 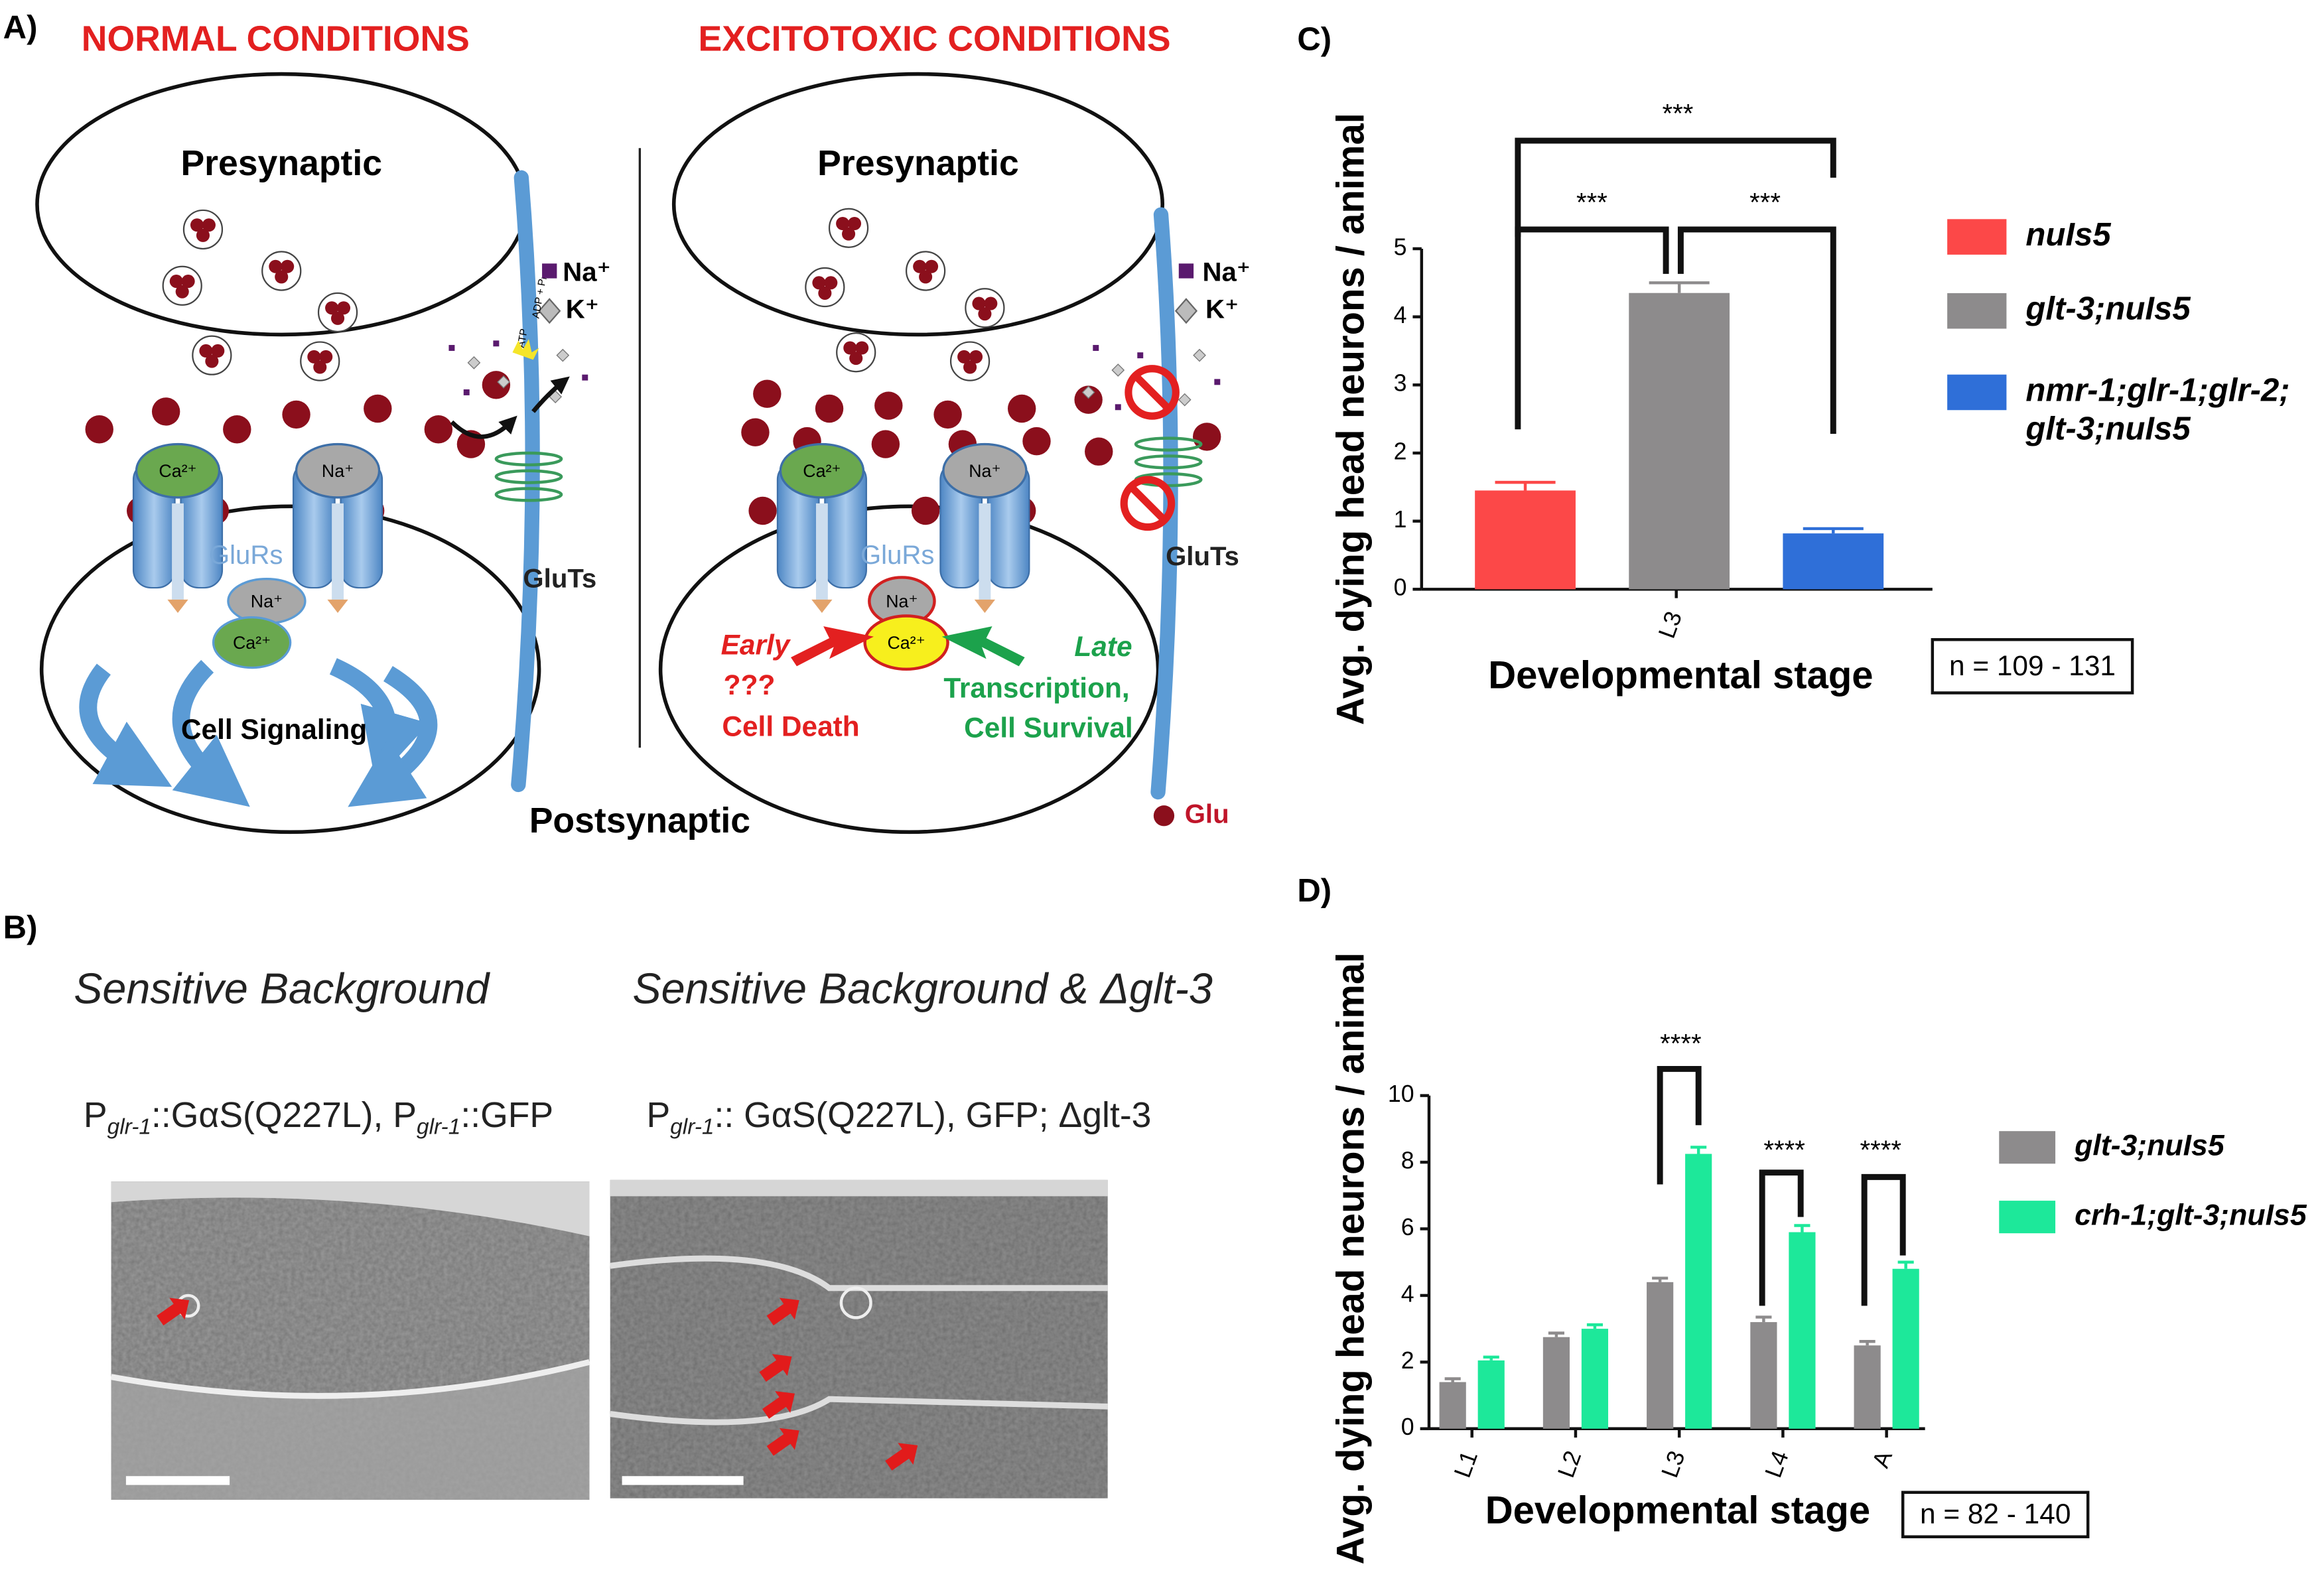 I want to click on signaling-label: Cell Signaling, so click(x=274, y=729).